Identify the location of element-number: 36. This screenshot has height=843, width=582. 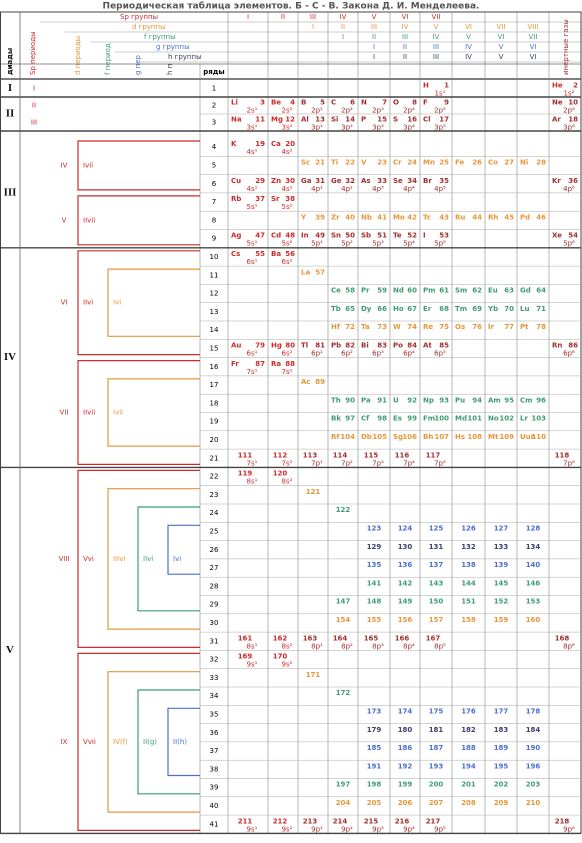
(573, 181).